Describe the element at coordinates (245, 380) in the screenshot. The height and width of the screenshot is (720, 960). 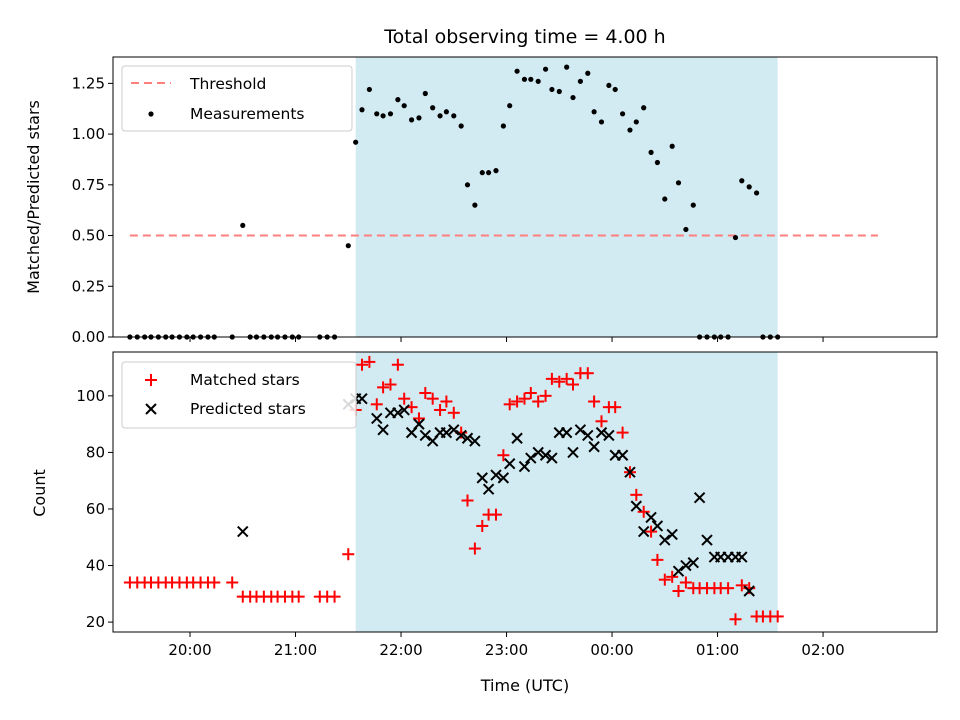
I see `legend-matched-label: Matched stars` at that location.